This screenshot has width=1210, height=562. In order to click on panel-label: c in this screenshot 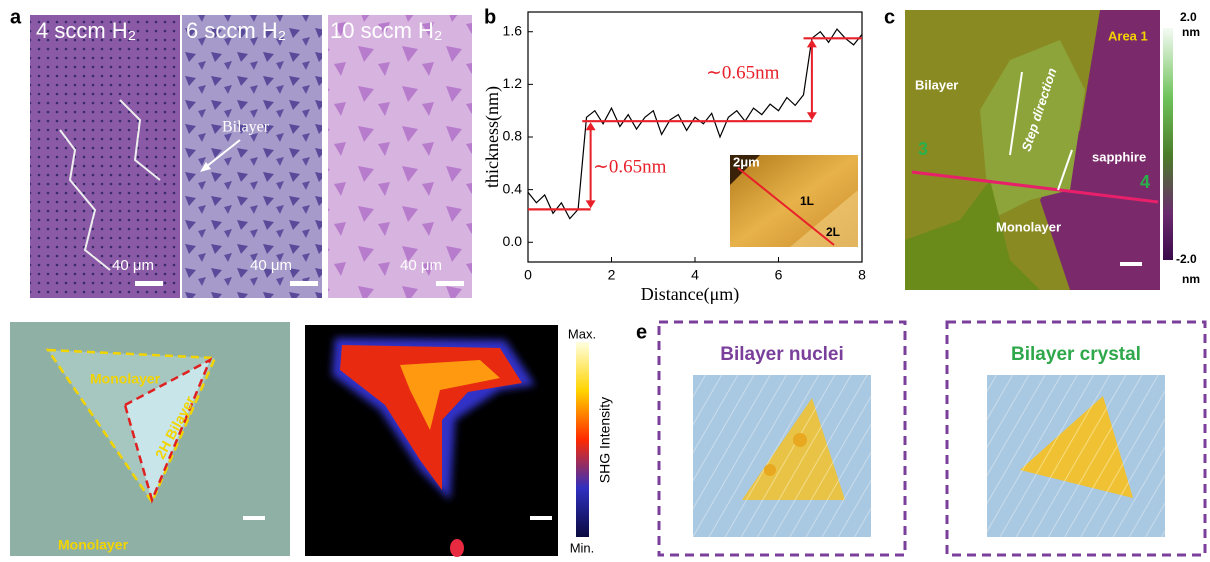, I will do `click(889, 17)`.